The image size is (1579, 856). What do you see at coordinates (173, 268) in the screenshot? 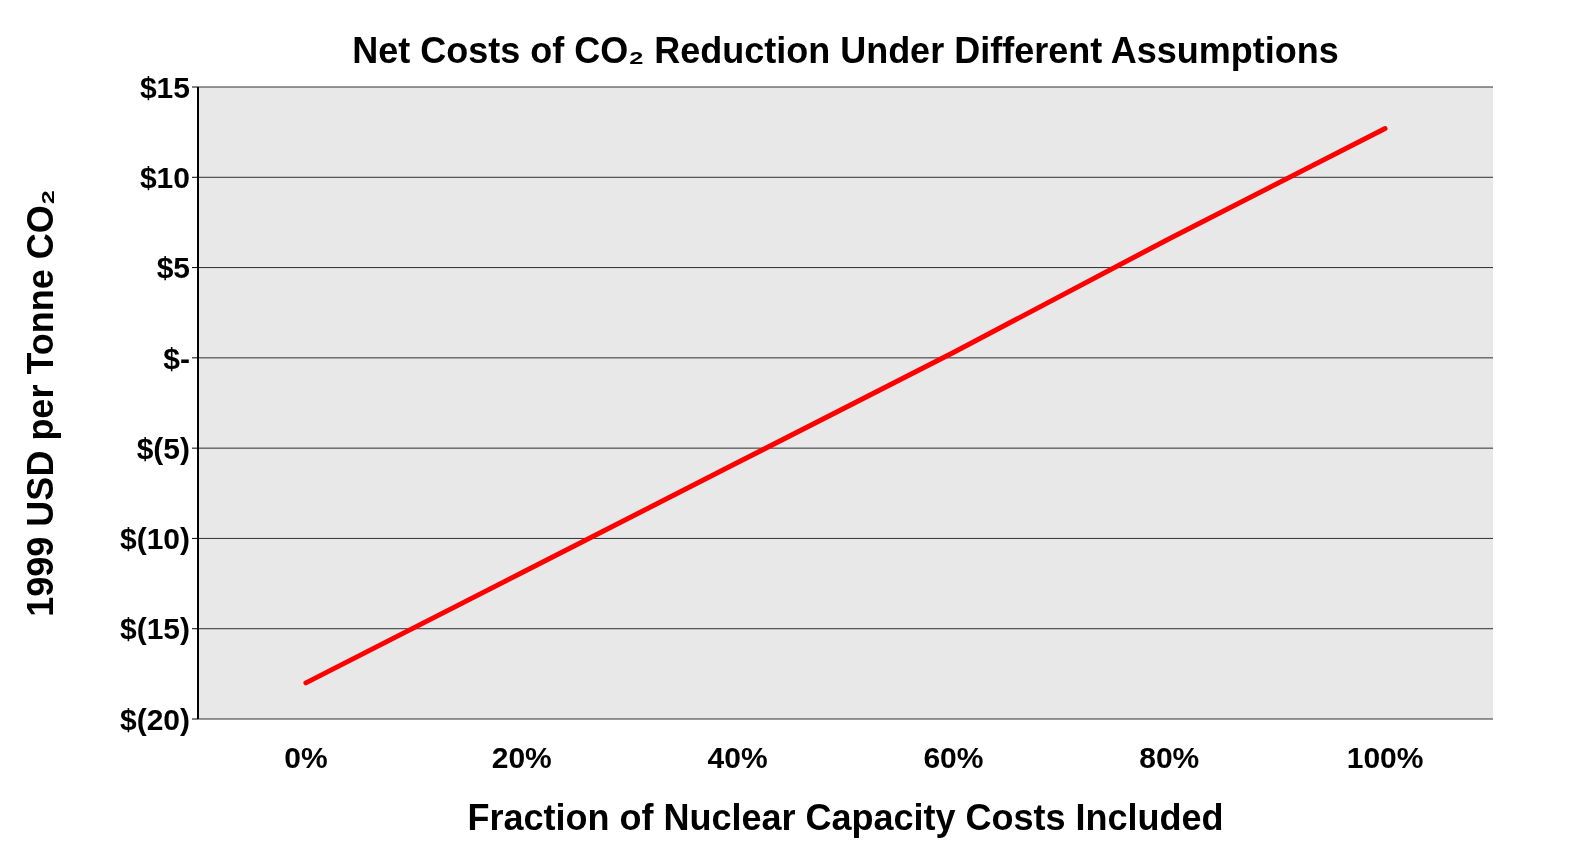
I see `y-tick-label: $5` at bounding box center [173, 268].